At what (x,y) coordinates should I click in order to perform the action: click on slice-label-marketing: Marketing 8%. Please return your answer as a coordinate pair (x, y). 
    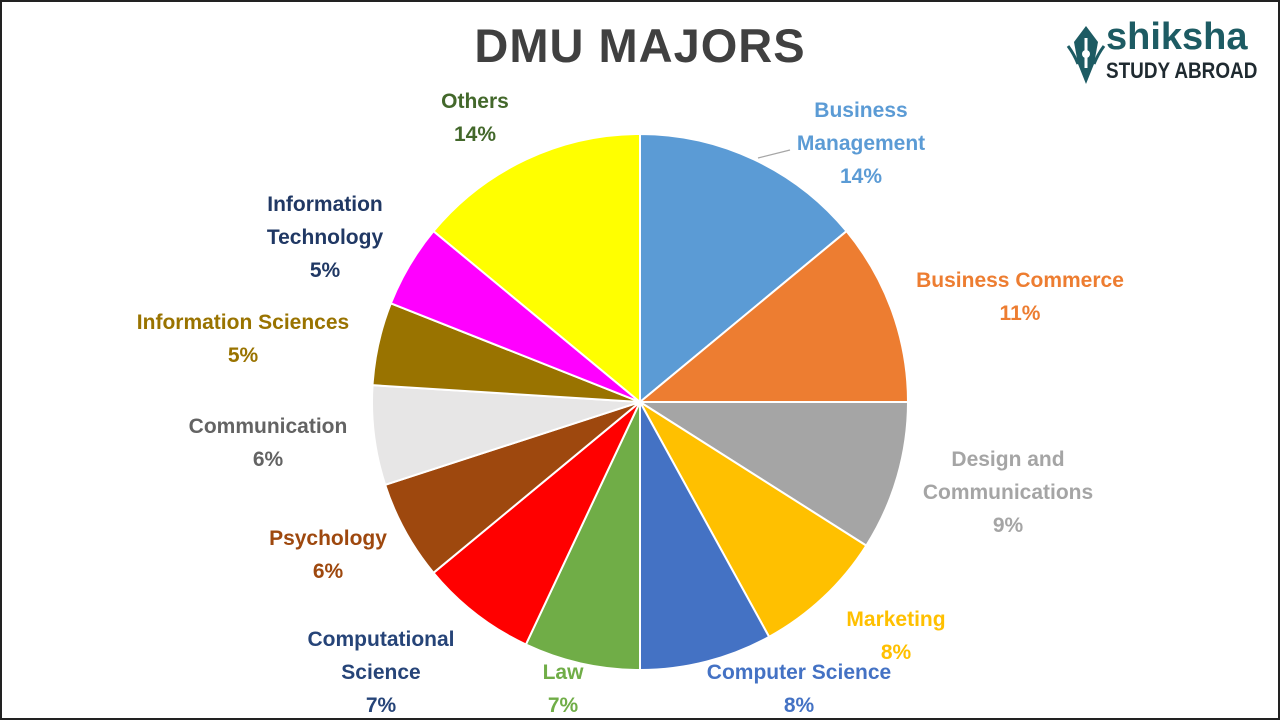
    Looking at the image, I should click on (895, 636).